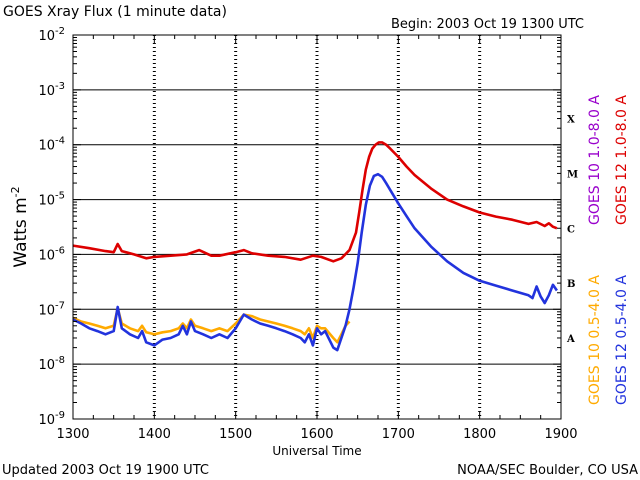 Image resolution: width=640 pixels, height=480 pixels. I want to click on y-tick-label: 10⁻⁷, so click(51, 309).